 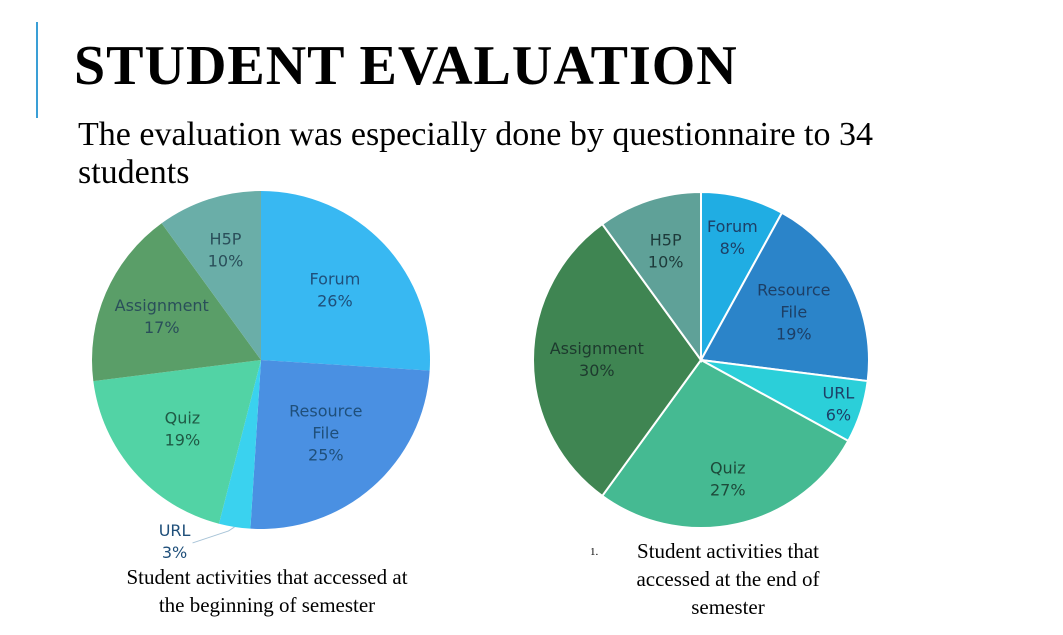 I want to click on pie-slice-end-h5p, so click(x=651, y=277).